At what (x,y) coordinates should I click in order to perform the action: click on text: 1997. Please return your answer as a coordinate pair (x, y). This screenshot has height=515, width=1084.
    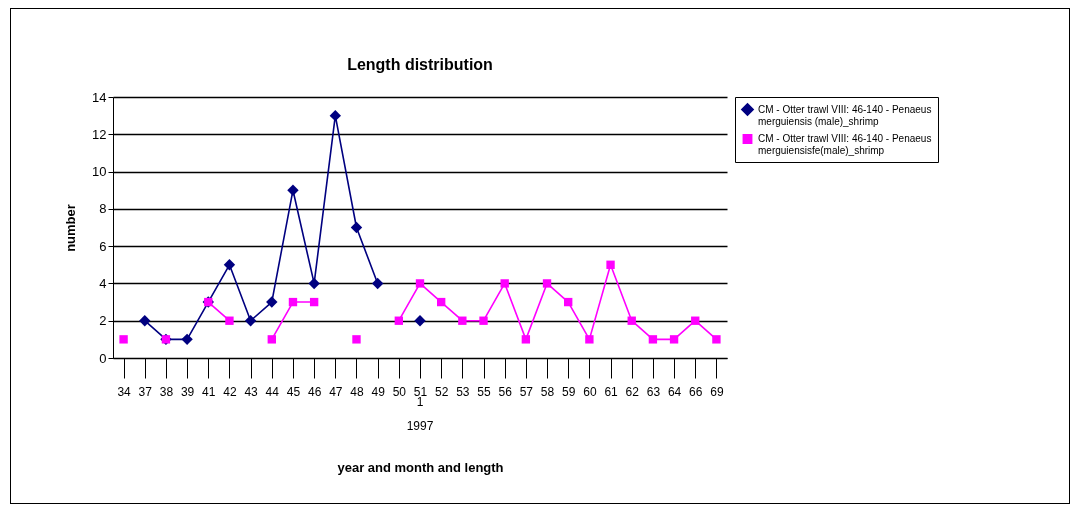
    Looking at the image, I should click on (420, 426).